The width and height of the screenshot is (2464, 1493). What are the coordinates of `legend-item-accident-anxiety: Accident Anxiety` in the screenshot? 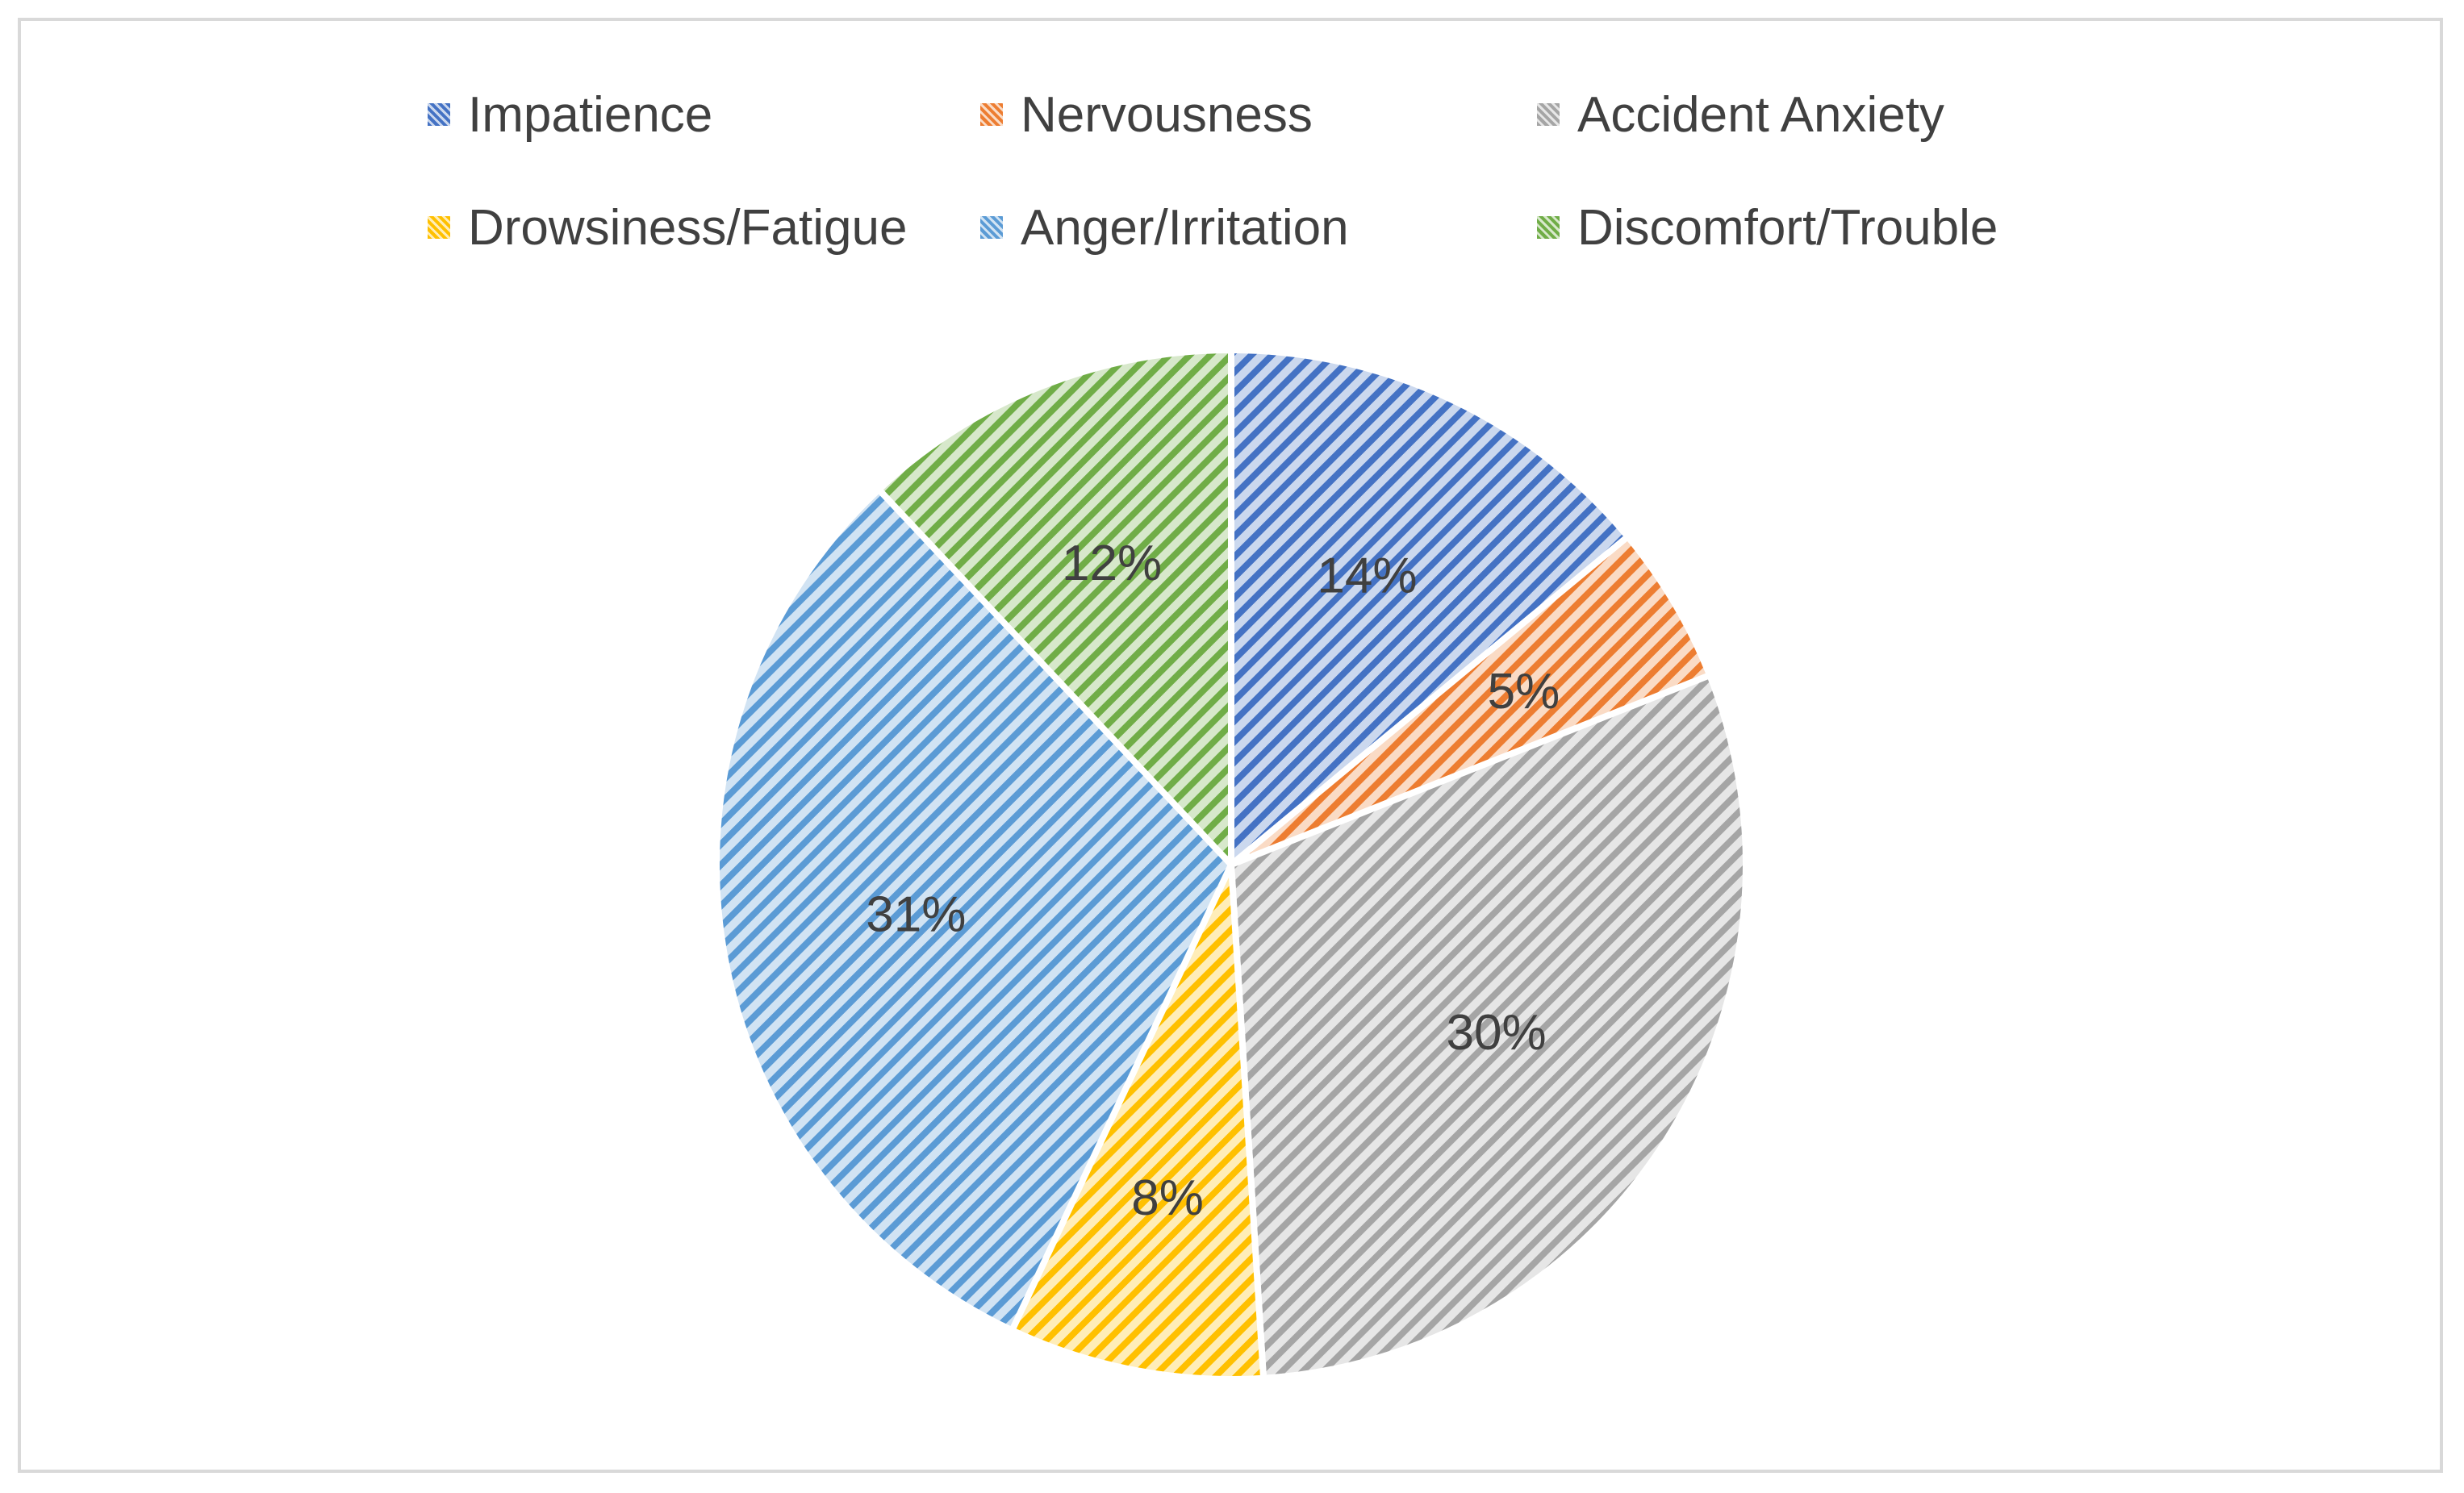 It's located at (1740, 114).